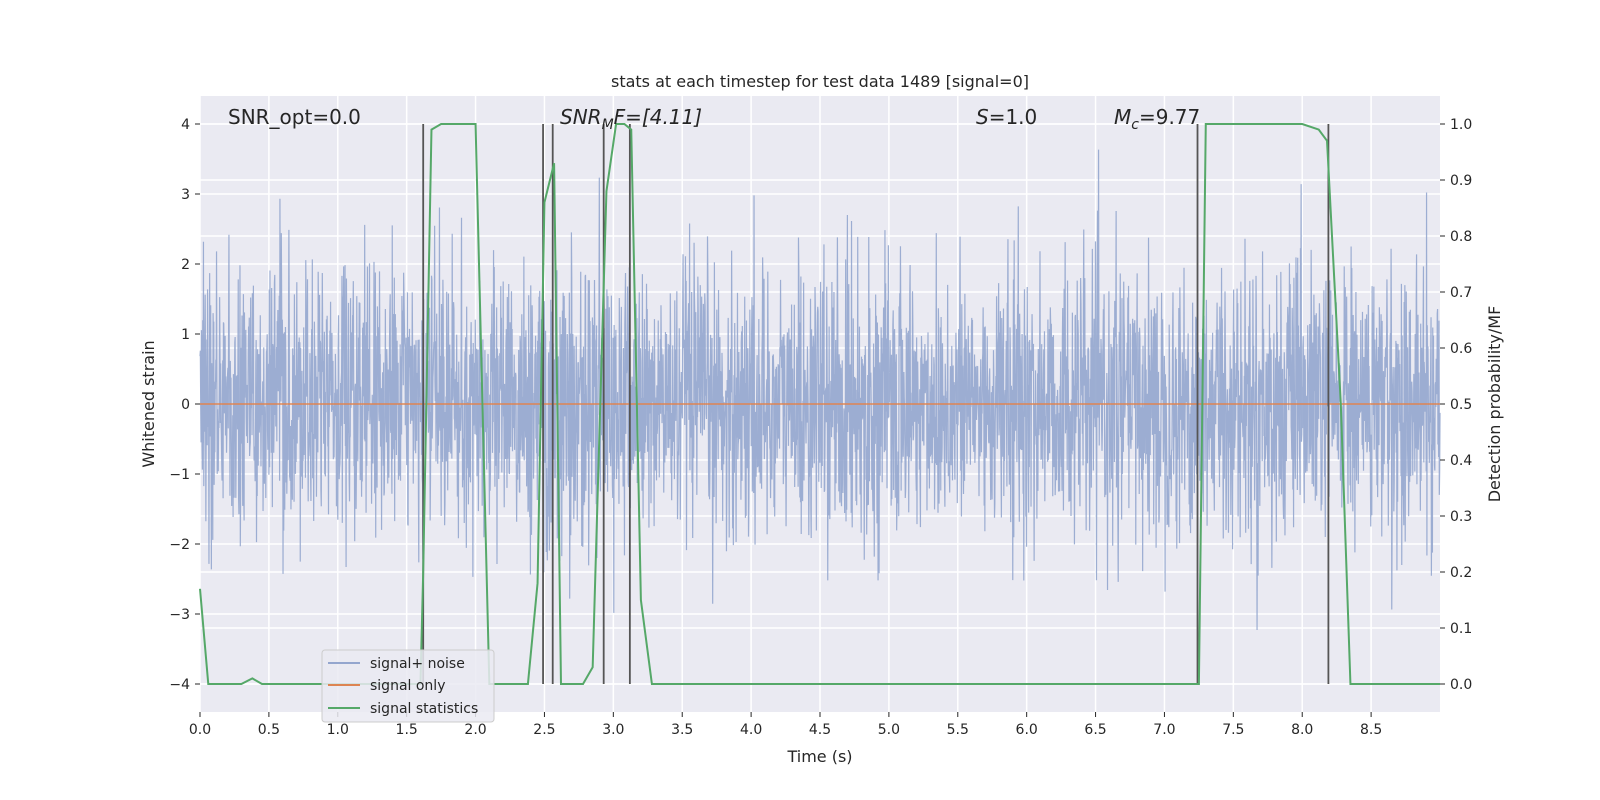  Describe the element at coordinates (185, 125) in the screenshot. I see `y-tick-label: 4` at that location.